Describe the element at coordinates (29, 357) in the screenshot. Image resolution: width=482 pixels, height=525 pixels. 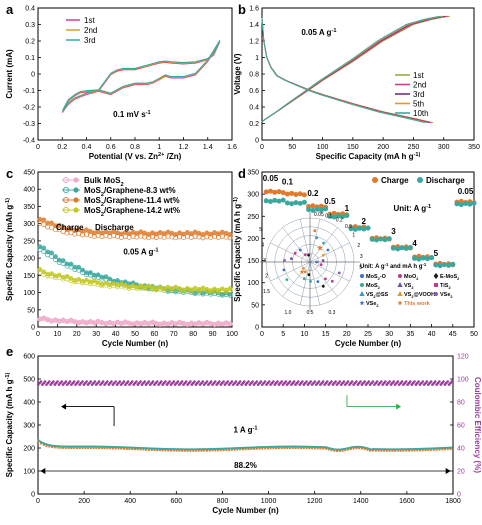
I see `y-tick-label: 600` at that location.